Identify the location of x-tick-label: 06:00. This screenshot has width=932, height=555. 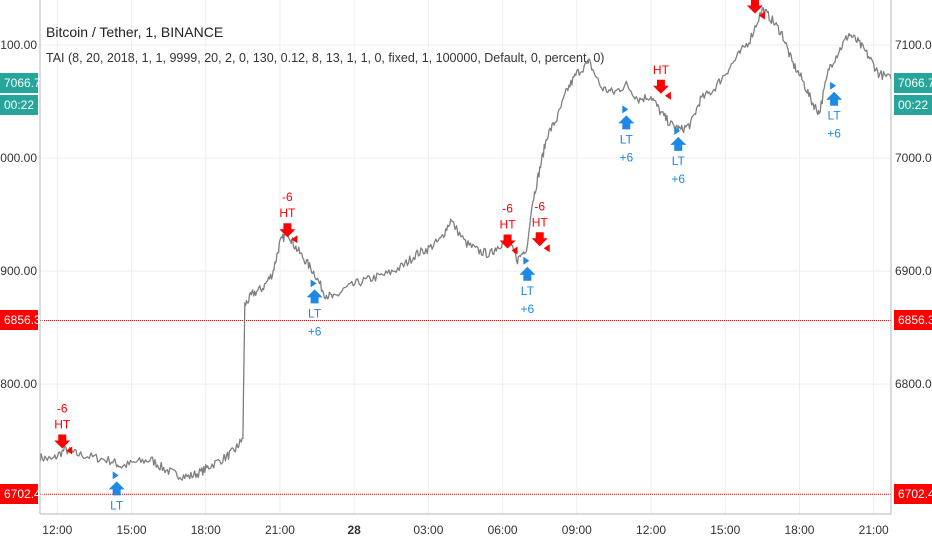
(503, 530).